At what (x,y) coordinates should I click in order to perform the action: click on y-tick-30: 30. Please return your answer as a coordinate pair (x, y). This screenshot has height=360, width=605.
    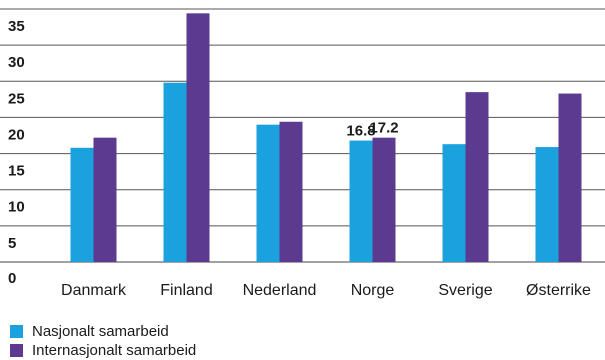
    Looking at the image, I should click on (16, 62).